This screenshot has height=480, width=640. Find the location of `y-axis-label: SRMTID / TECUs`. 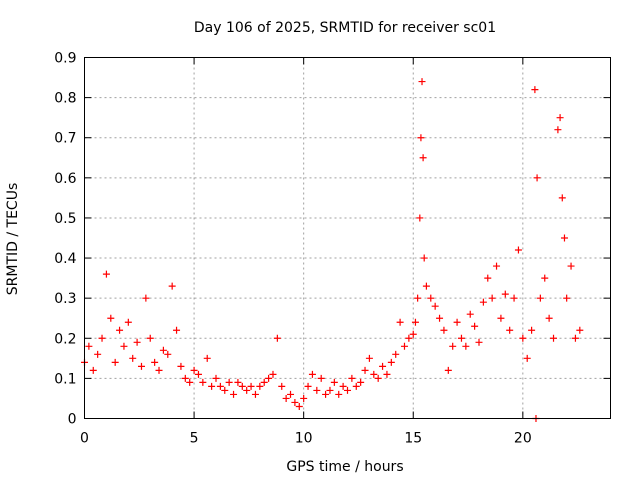

y-axis-label: SRMTID / TECUs is located at coordinates (13, 239).